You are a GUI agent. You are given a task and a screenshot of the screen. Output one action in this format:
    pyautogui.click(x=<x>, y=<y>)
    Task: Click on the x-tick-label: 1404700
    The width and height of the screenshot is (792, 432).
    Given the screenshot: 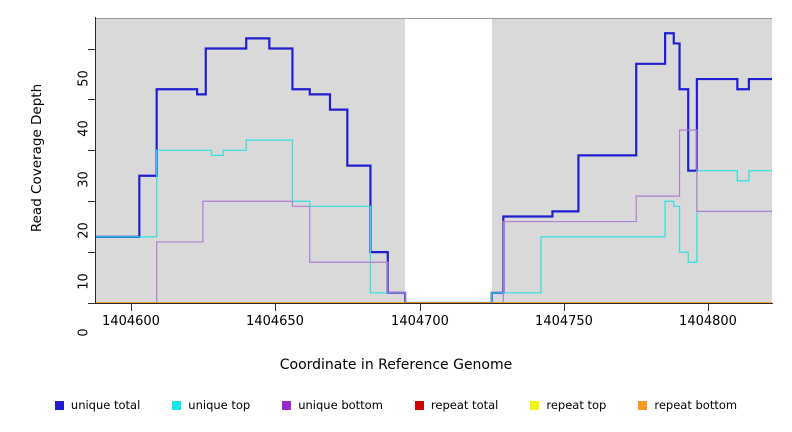 What is the action you would take?
    pyautogui.click(x=420, y=321)
    